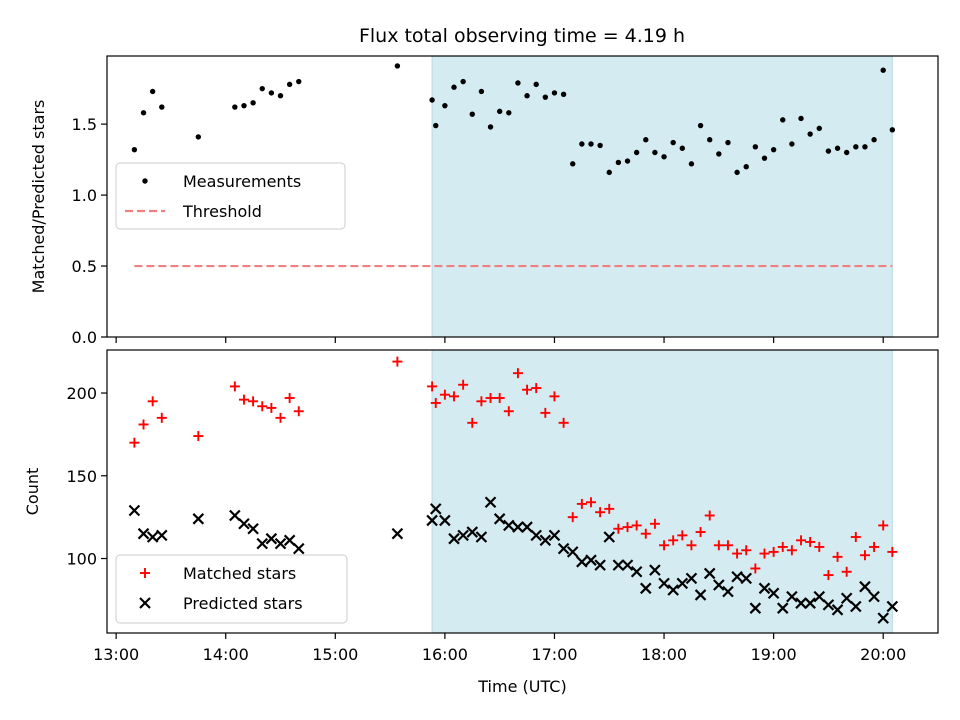 The image size is (960, 720). What do you see at coordinates (84, 266) in the screenshot?
I see `ratio-ytick-label: 0.5` at bounding box center [84, 266].